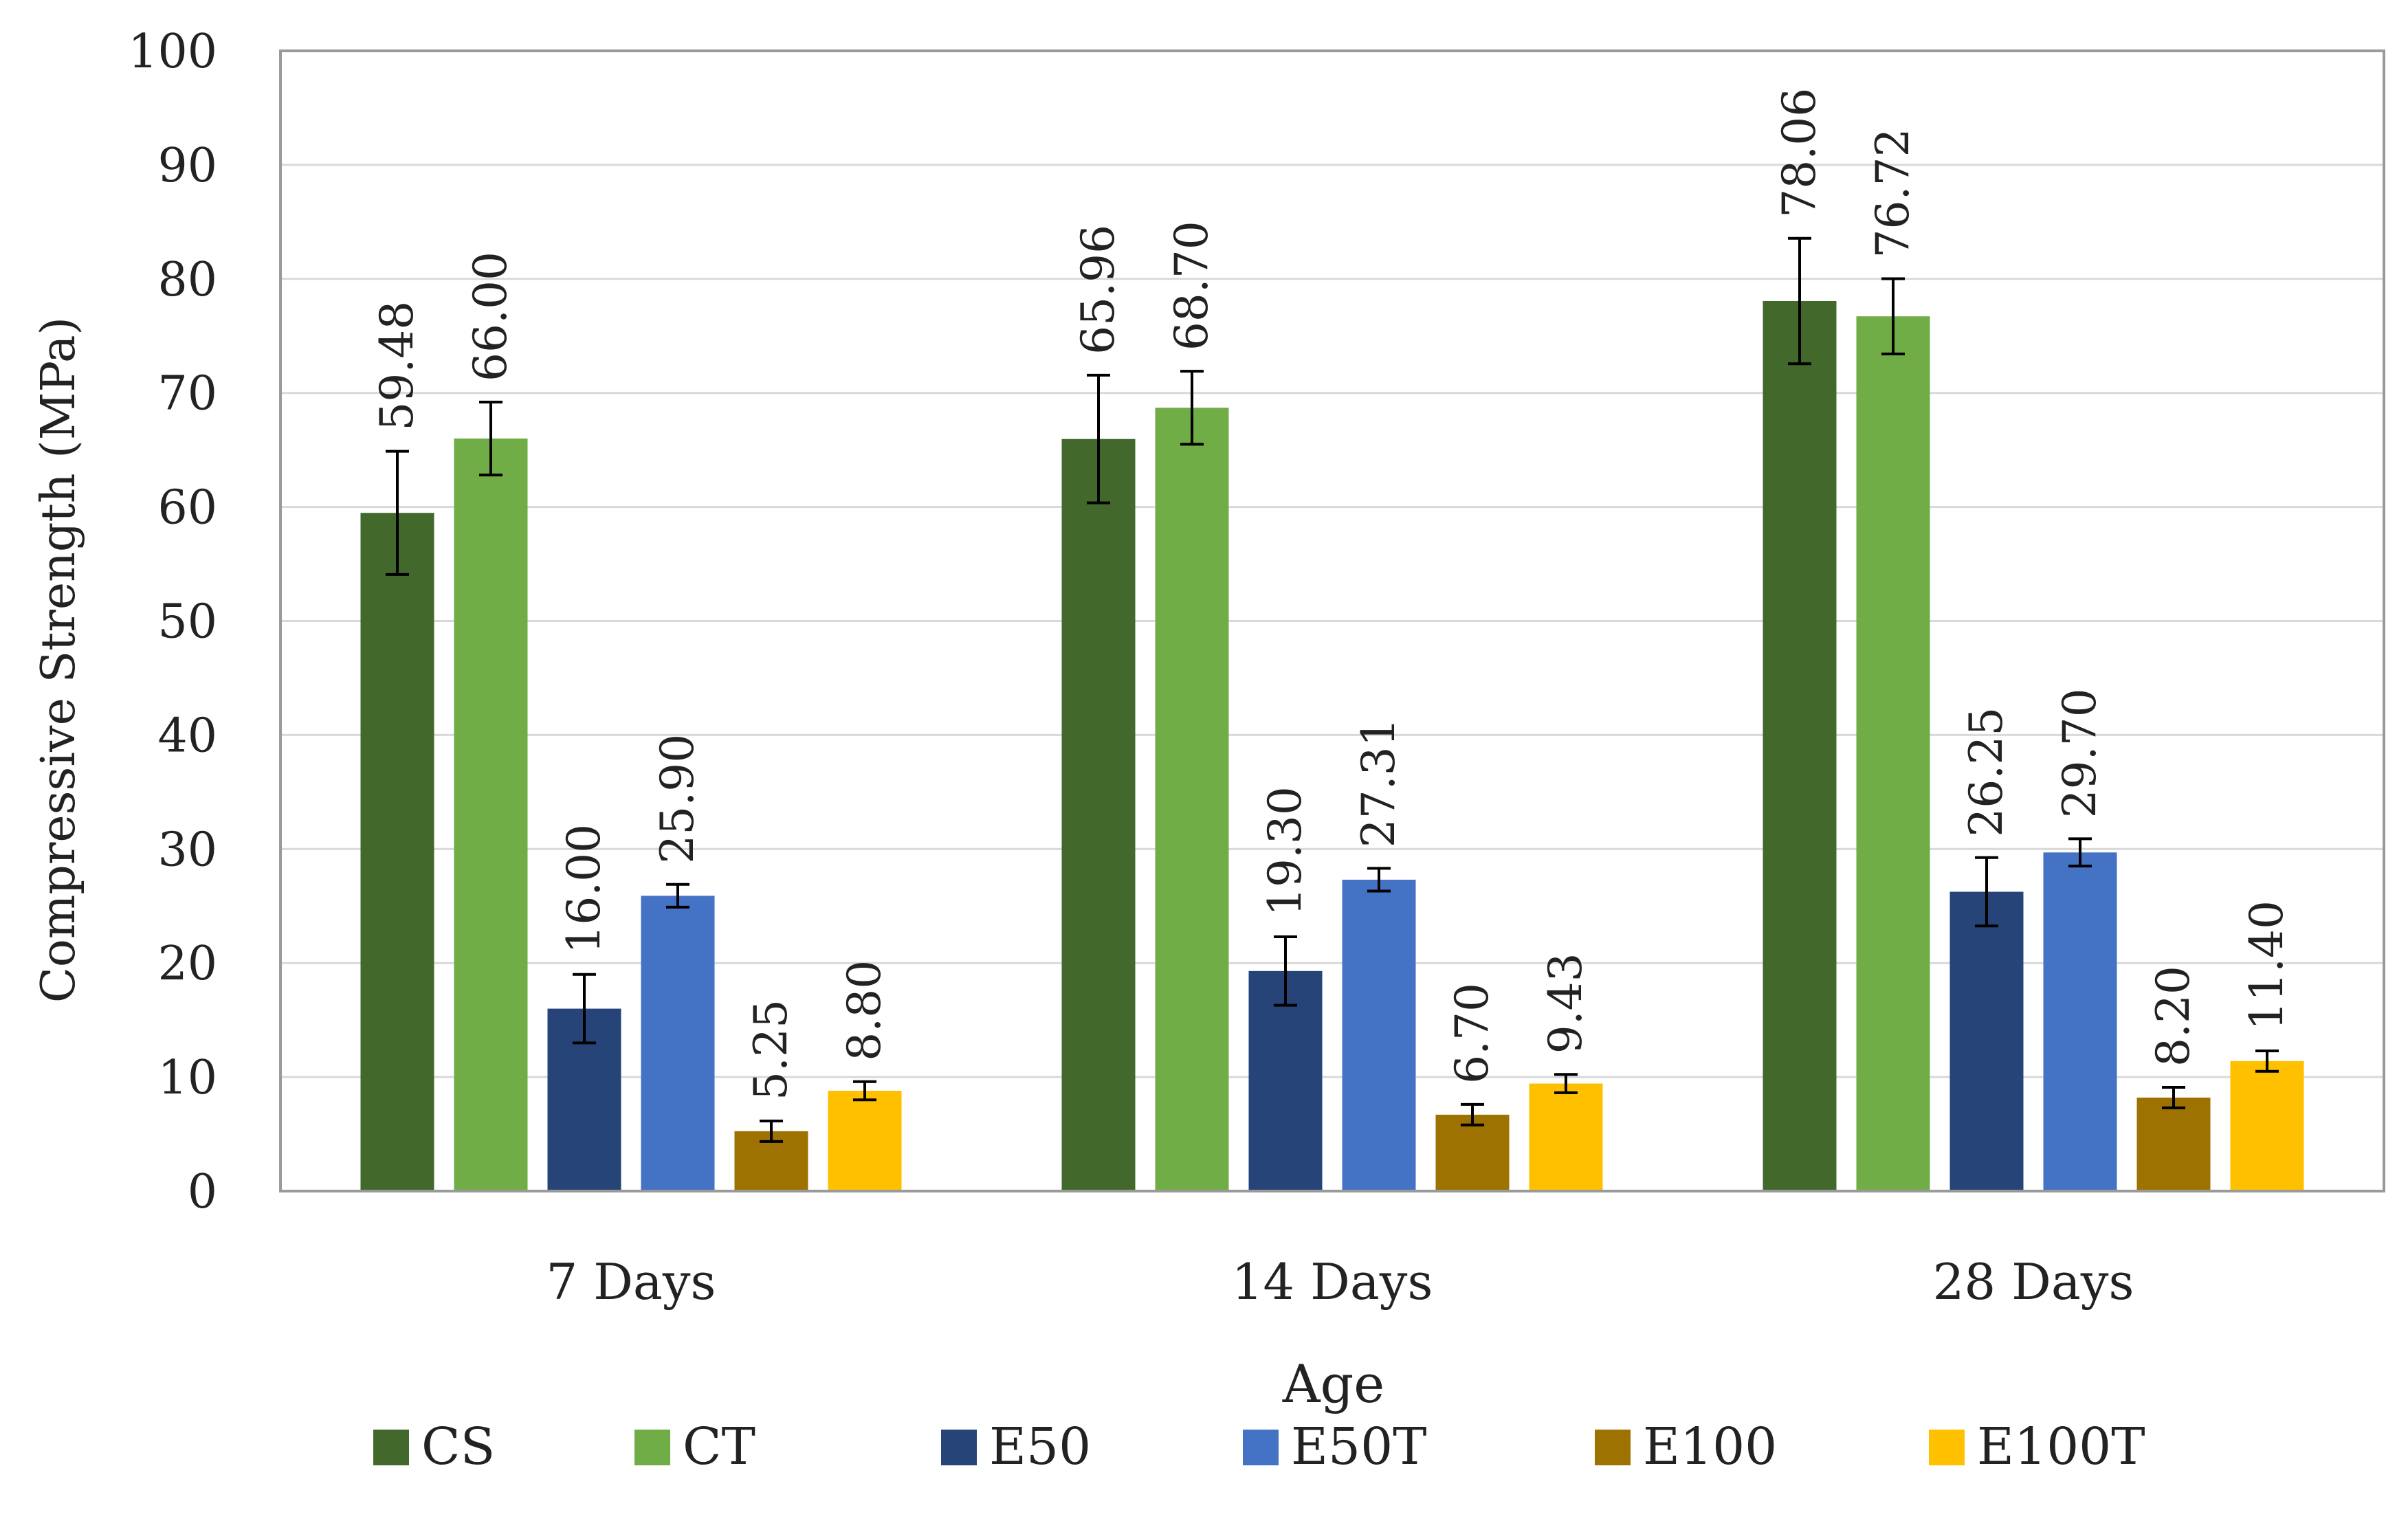  I want to click on legend: CS CT E50 E50T E100 E100T, so click(1259, 1446).